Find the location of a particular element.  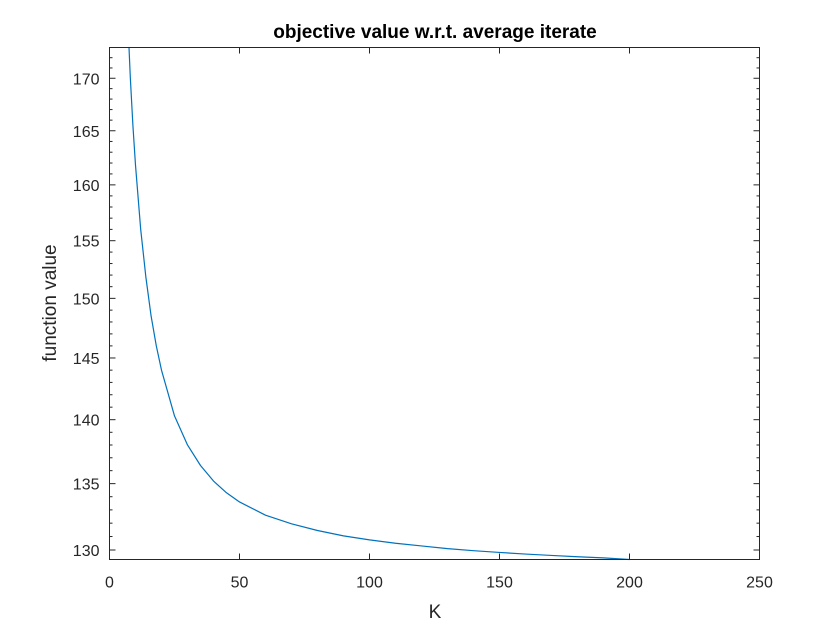

x-tick-label: 0 is located at coordinates (109, 583).